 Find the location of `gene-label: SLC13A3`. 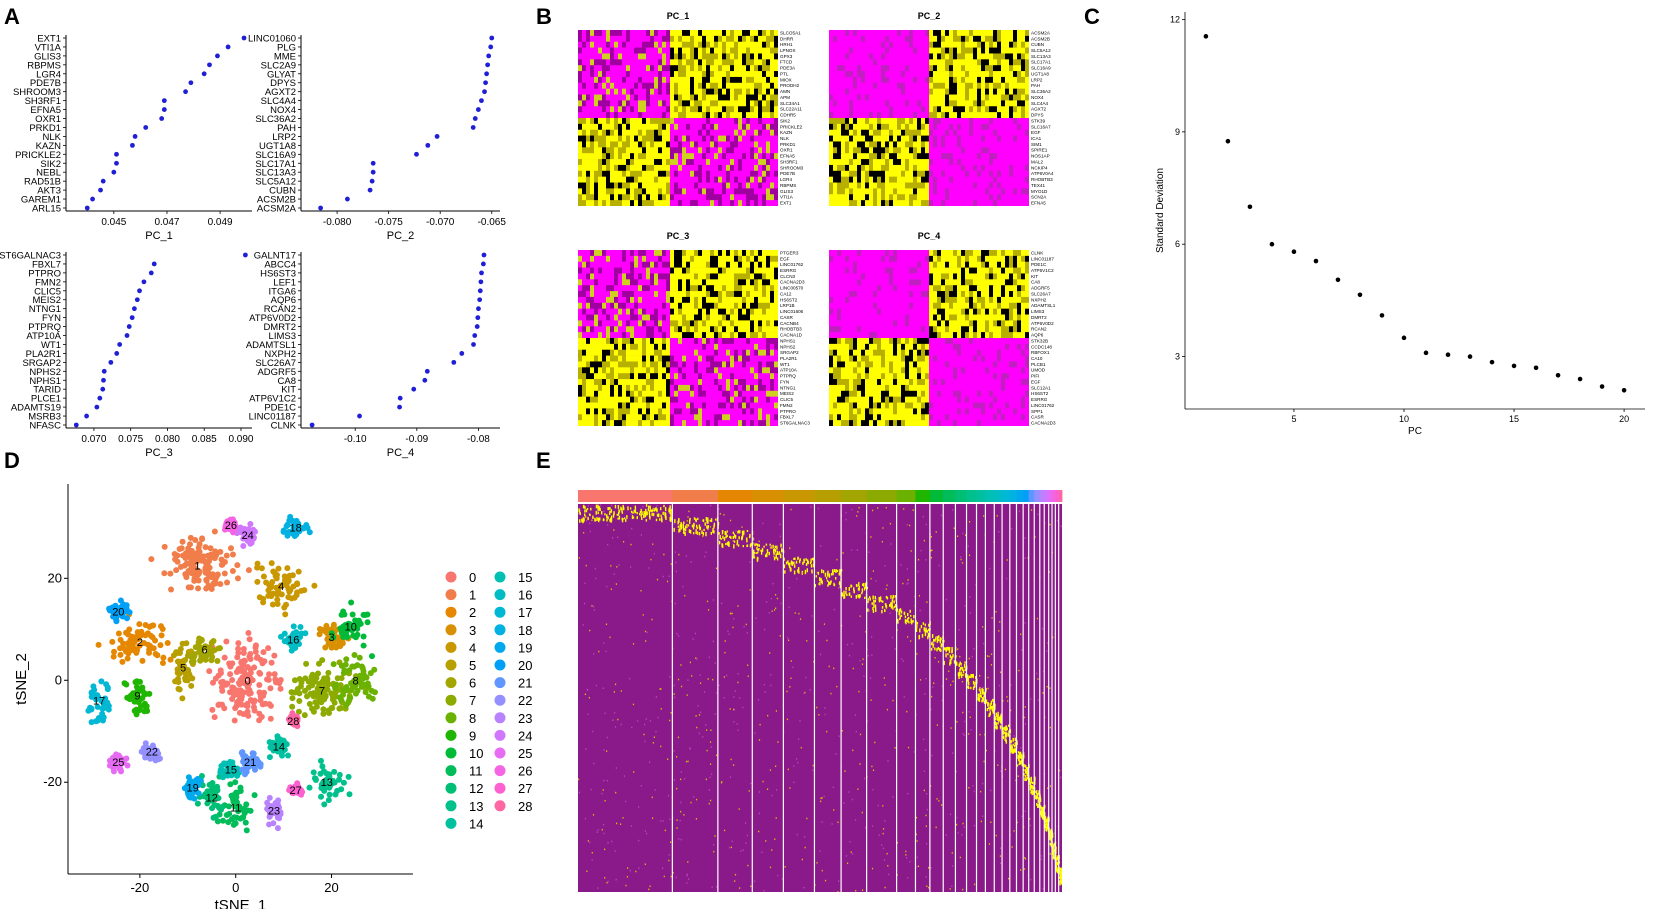

gene-label: SLC13A3 is located at coordinates (275, 173).